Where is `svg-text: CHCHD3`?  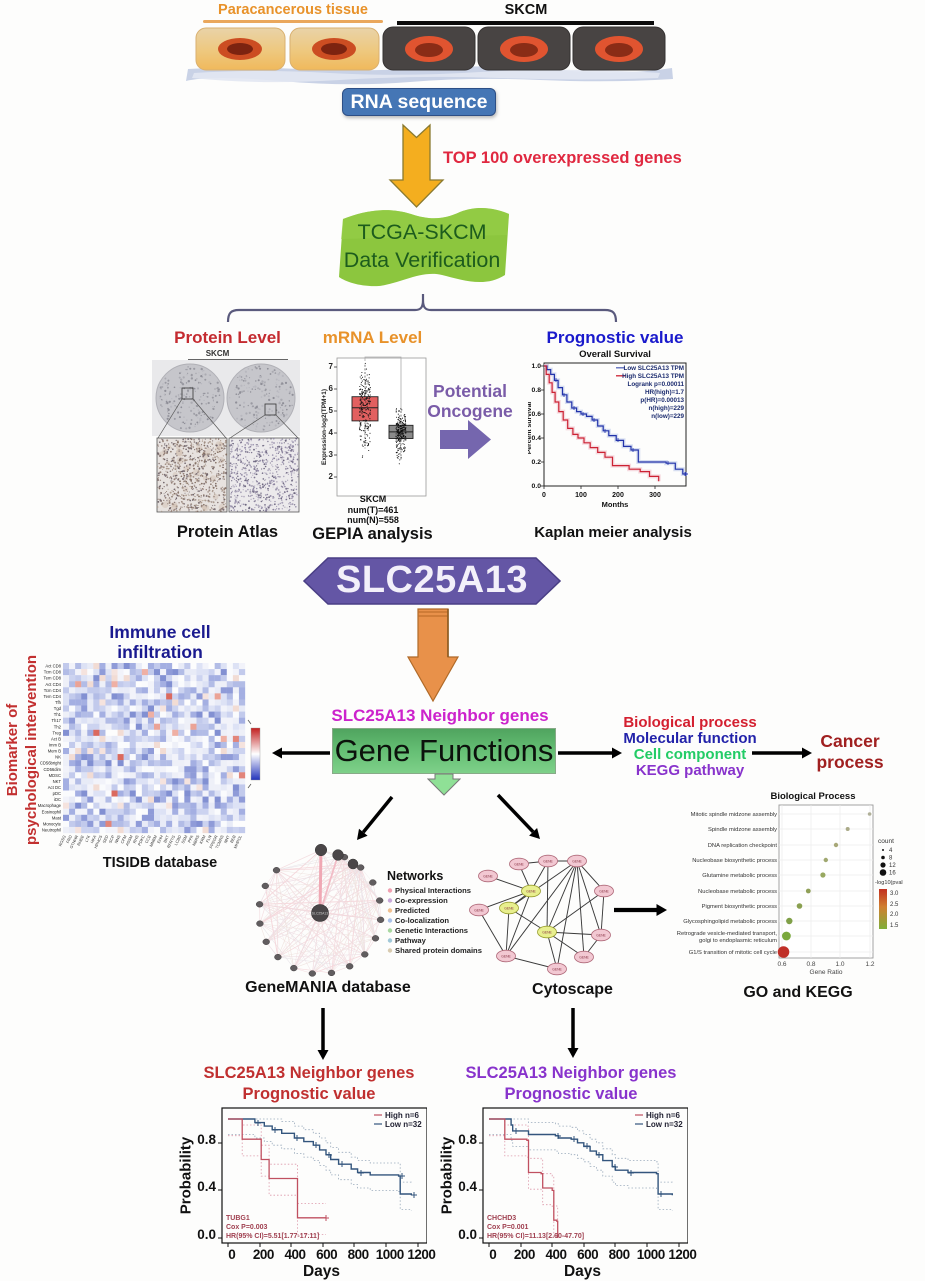 svg-text: CHCHD3 is located at coordinates (501, 1218).